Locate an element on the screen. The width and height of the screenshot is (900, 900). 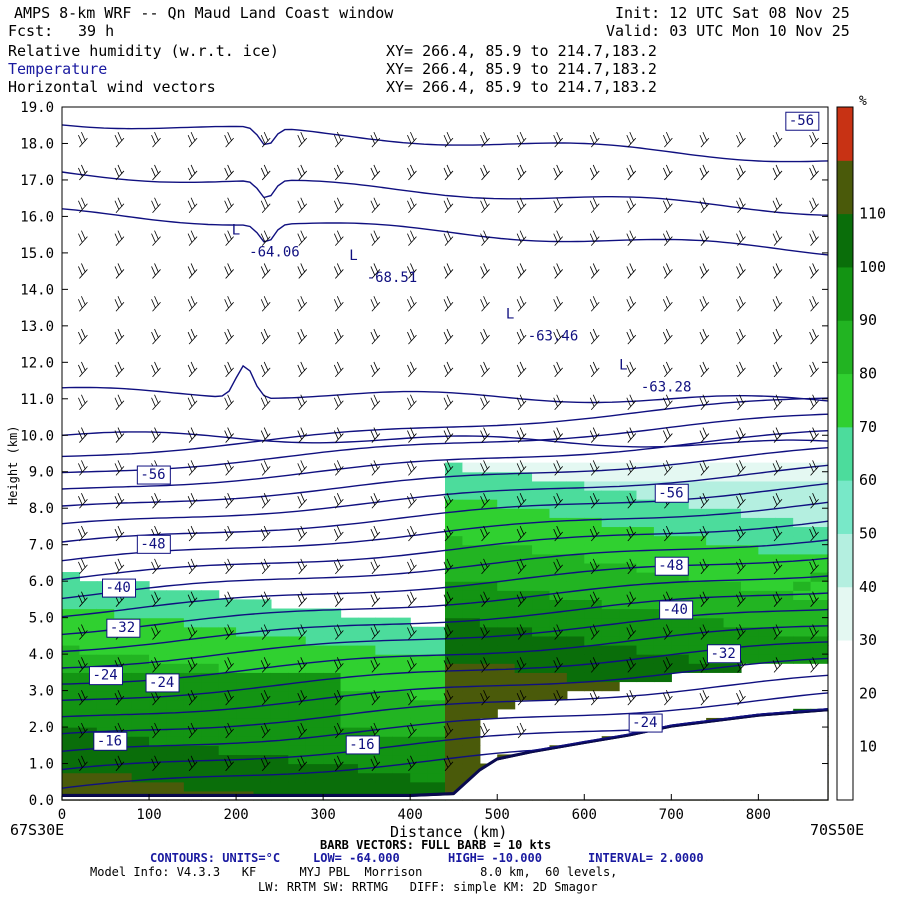
contour-label: L is located at coordinates (236, 231).